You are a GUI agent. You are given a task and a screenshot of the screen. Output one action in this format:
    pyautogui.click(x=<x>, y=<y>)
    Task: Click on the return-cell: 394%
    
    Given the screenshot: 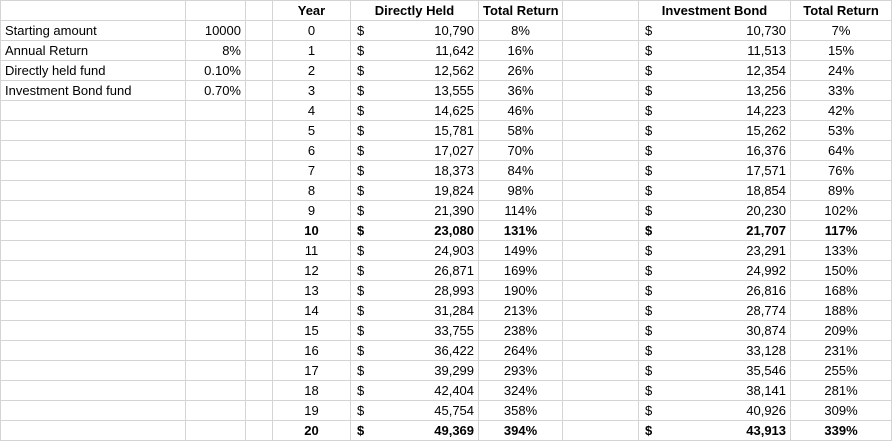 What is the action you would take?
    pyautogui.click(x=521, y=430)
    